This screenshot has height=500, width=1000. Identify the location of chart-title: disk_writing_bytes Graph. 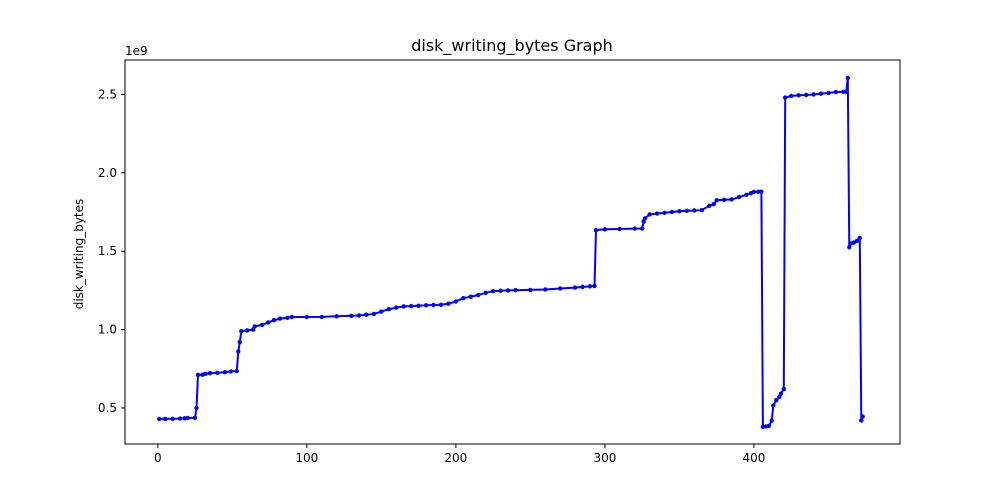
(512, 46).